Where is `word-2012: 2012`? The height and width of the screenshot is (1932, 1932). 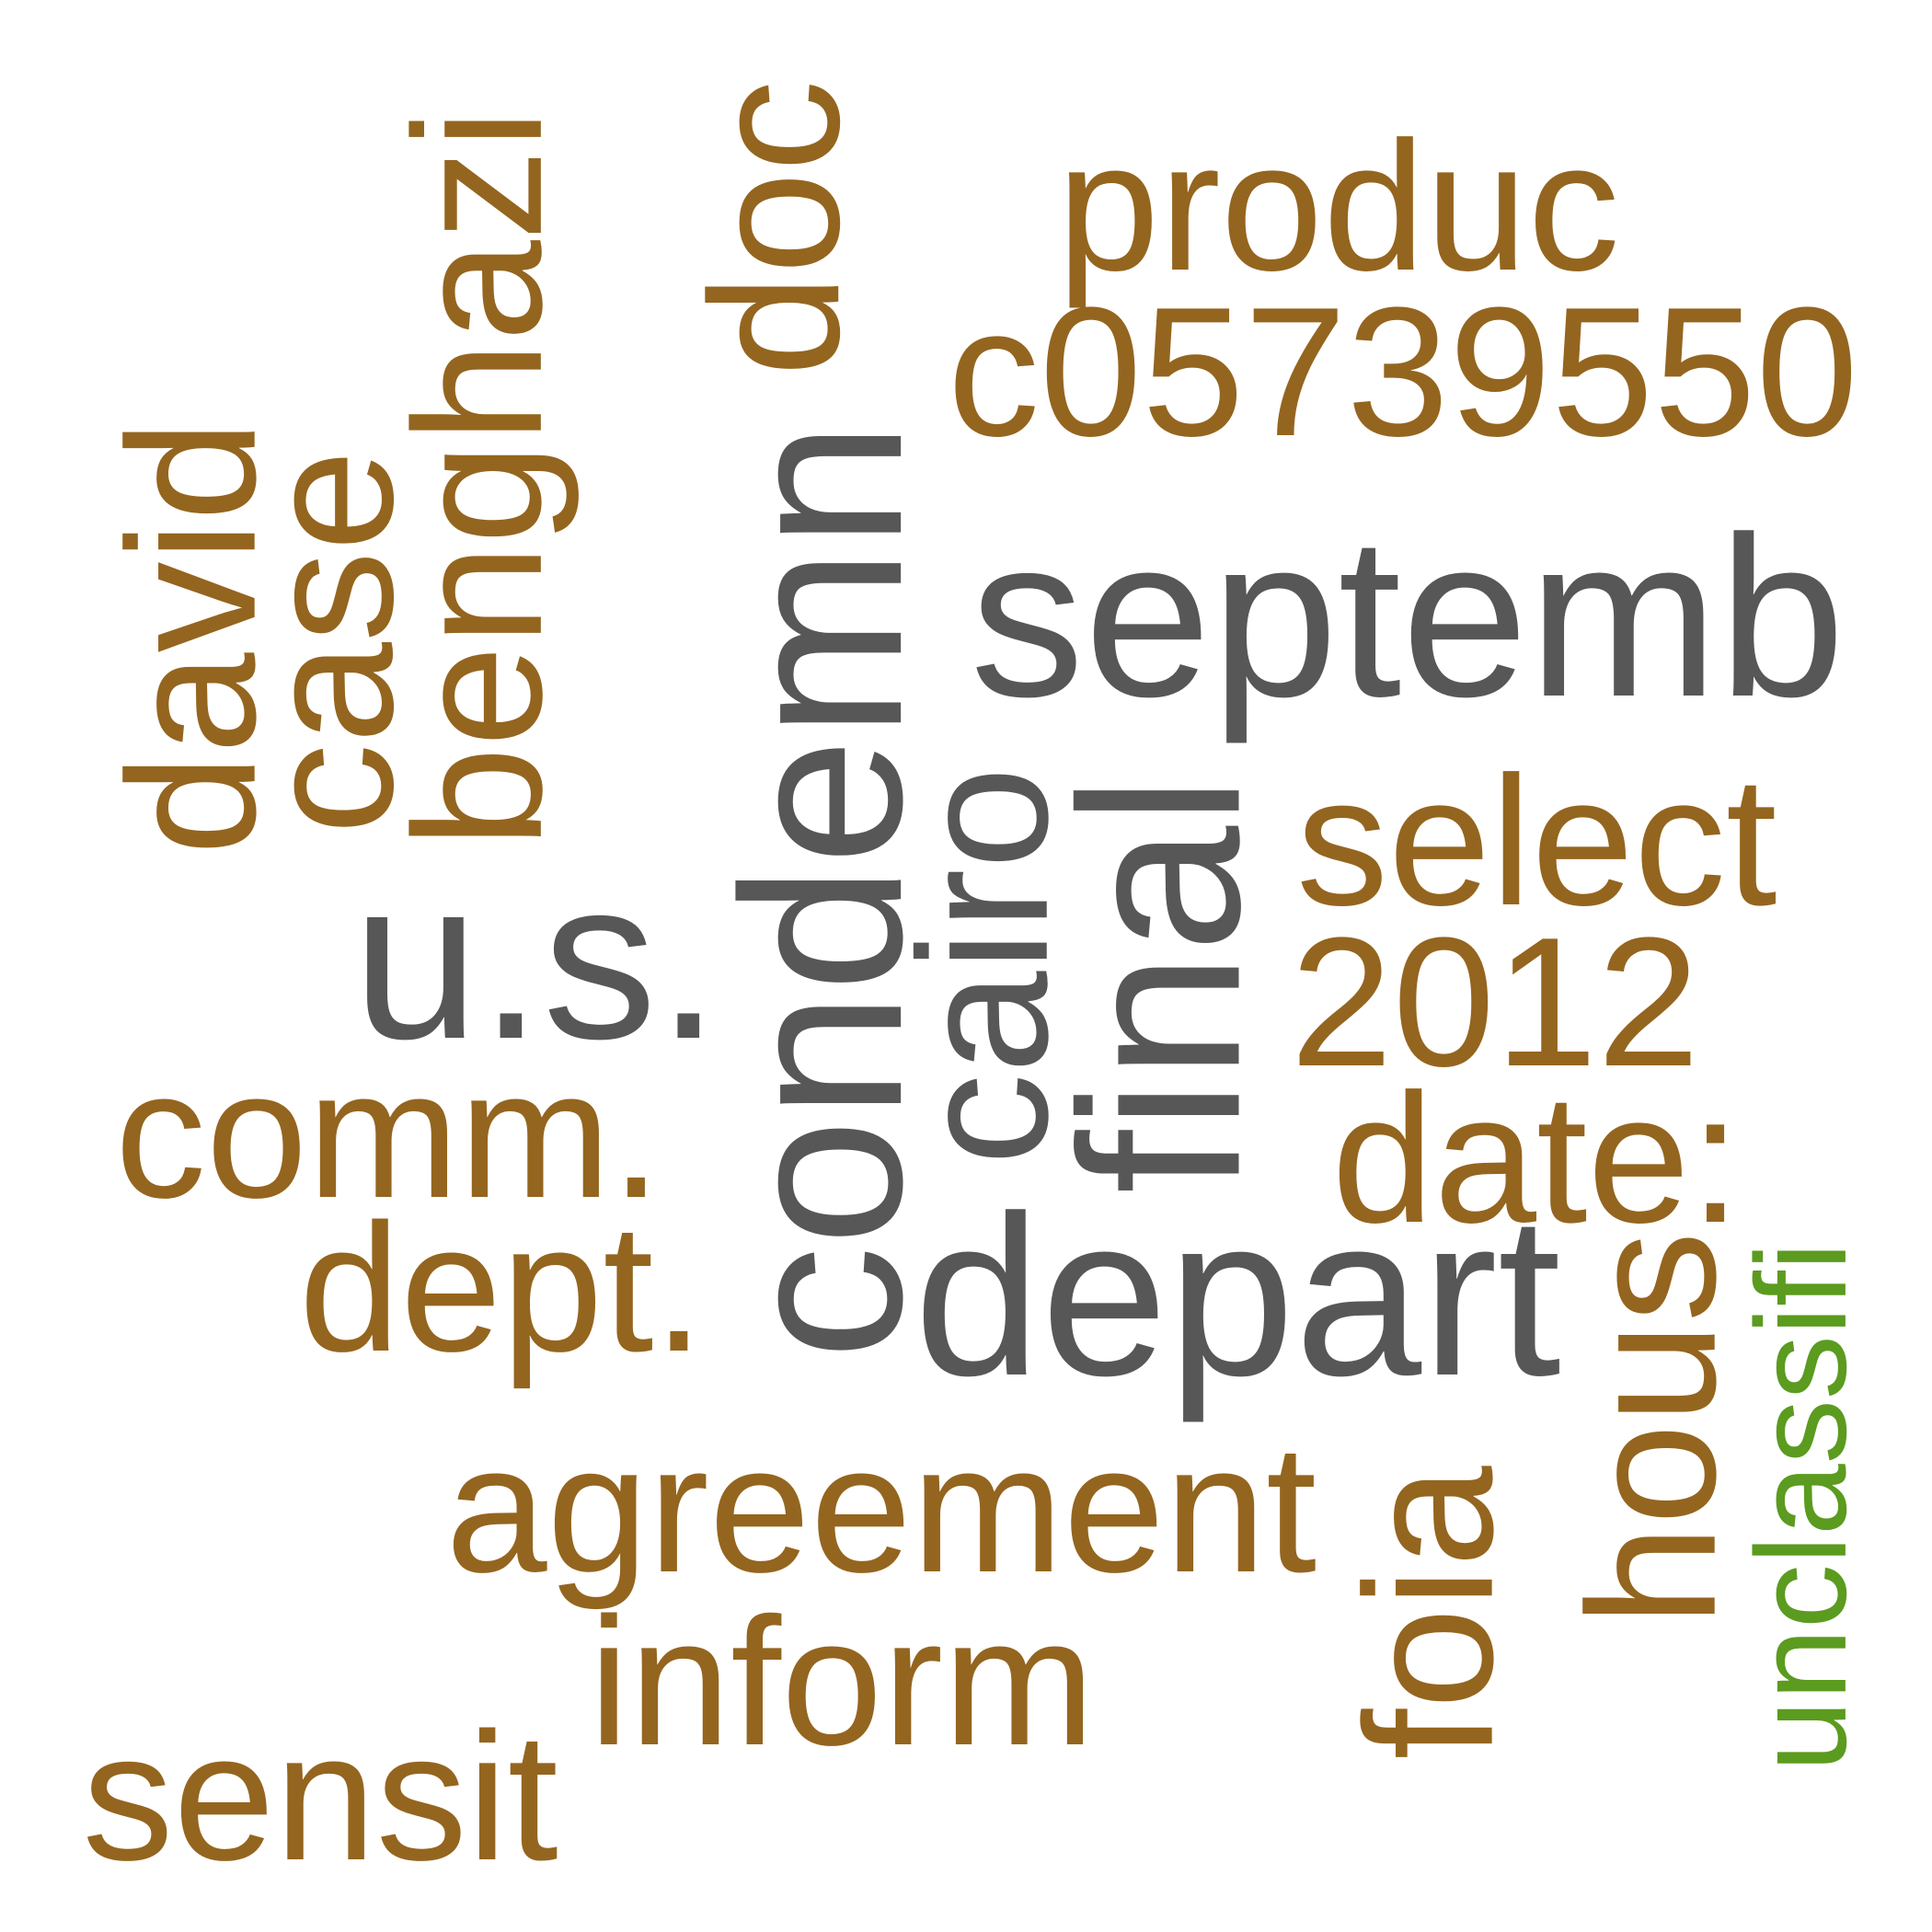 word-2012: 2012 is located at coordinates (1495, 1002).